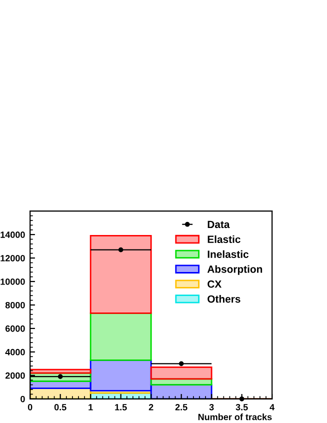 Image resolution: width=327 pixels, height=423 pixels. Describe the element at coordinates (151, 407) in the screenshot. I see `x-tick-label: 2` at that location.